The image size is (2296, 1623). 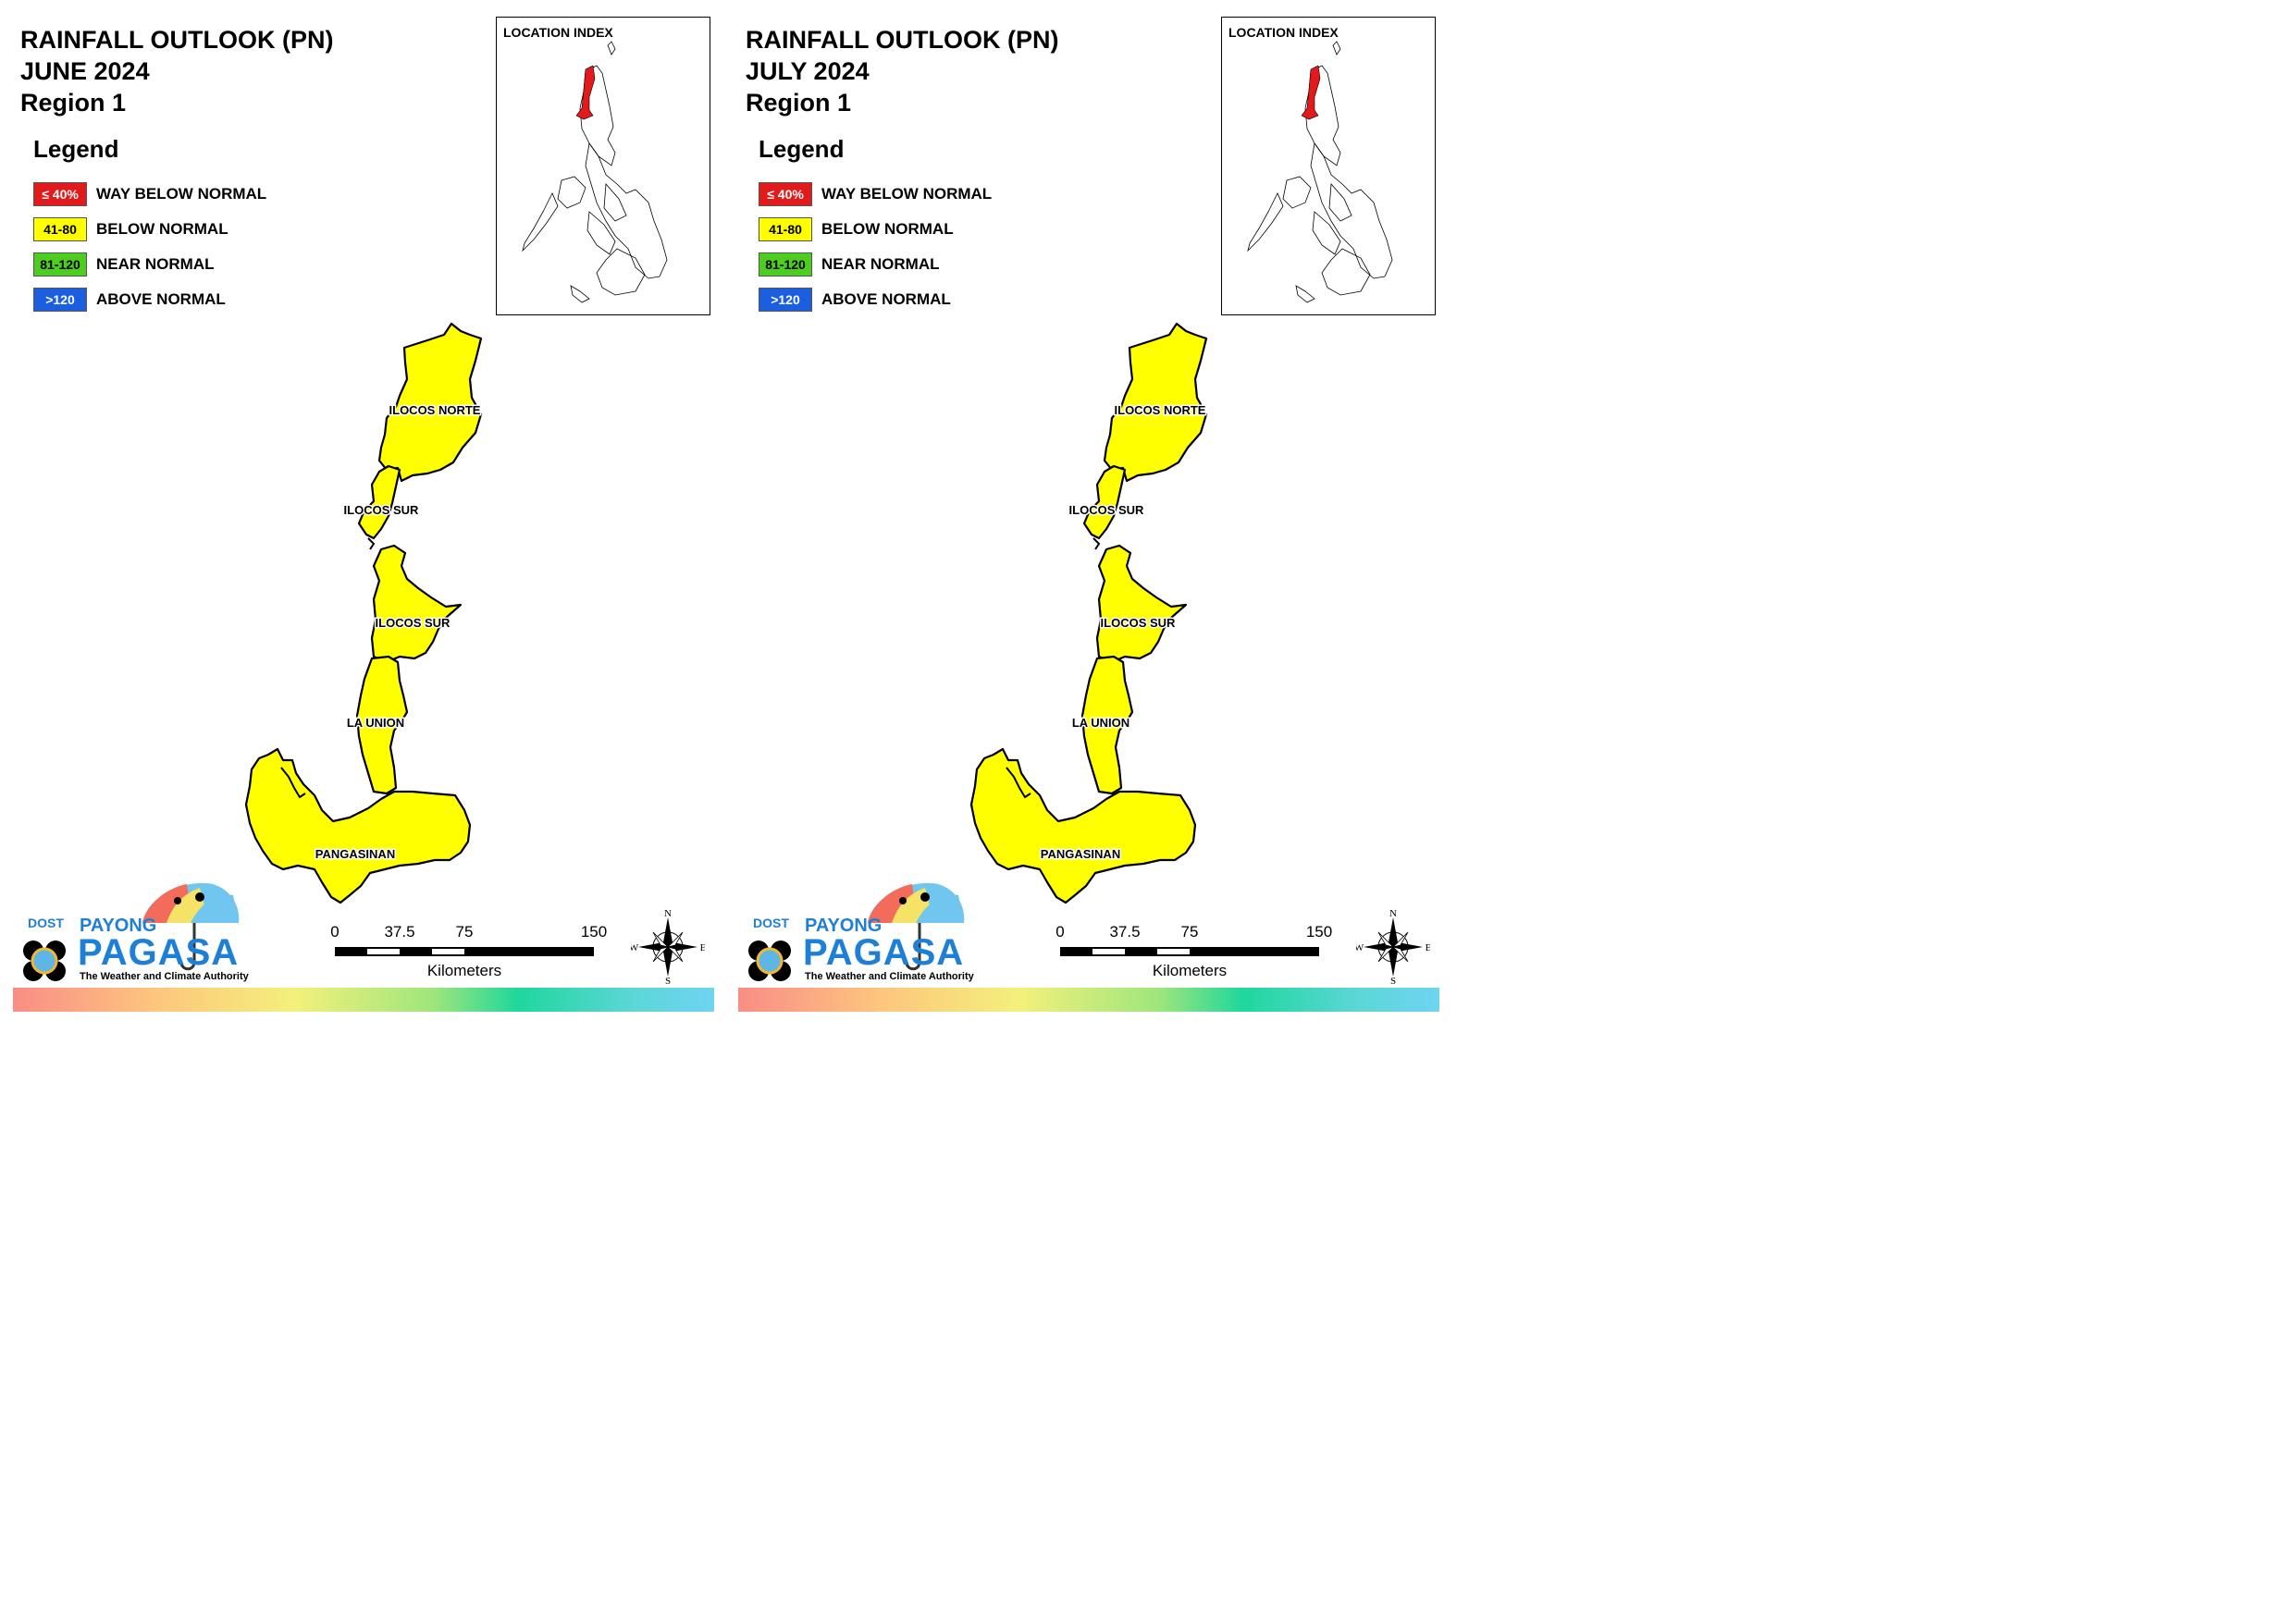 I want to click on title-line-2: JULY 2024, so click(x=808, y=71).